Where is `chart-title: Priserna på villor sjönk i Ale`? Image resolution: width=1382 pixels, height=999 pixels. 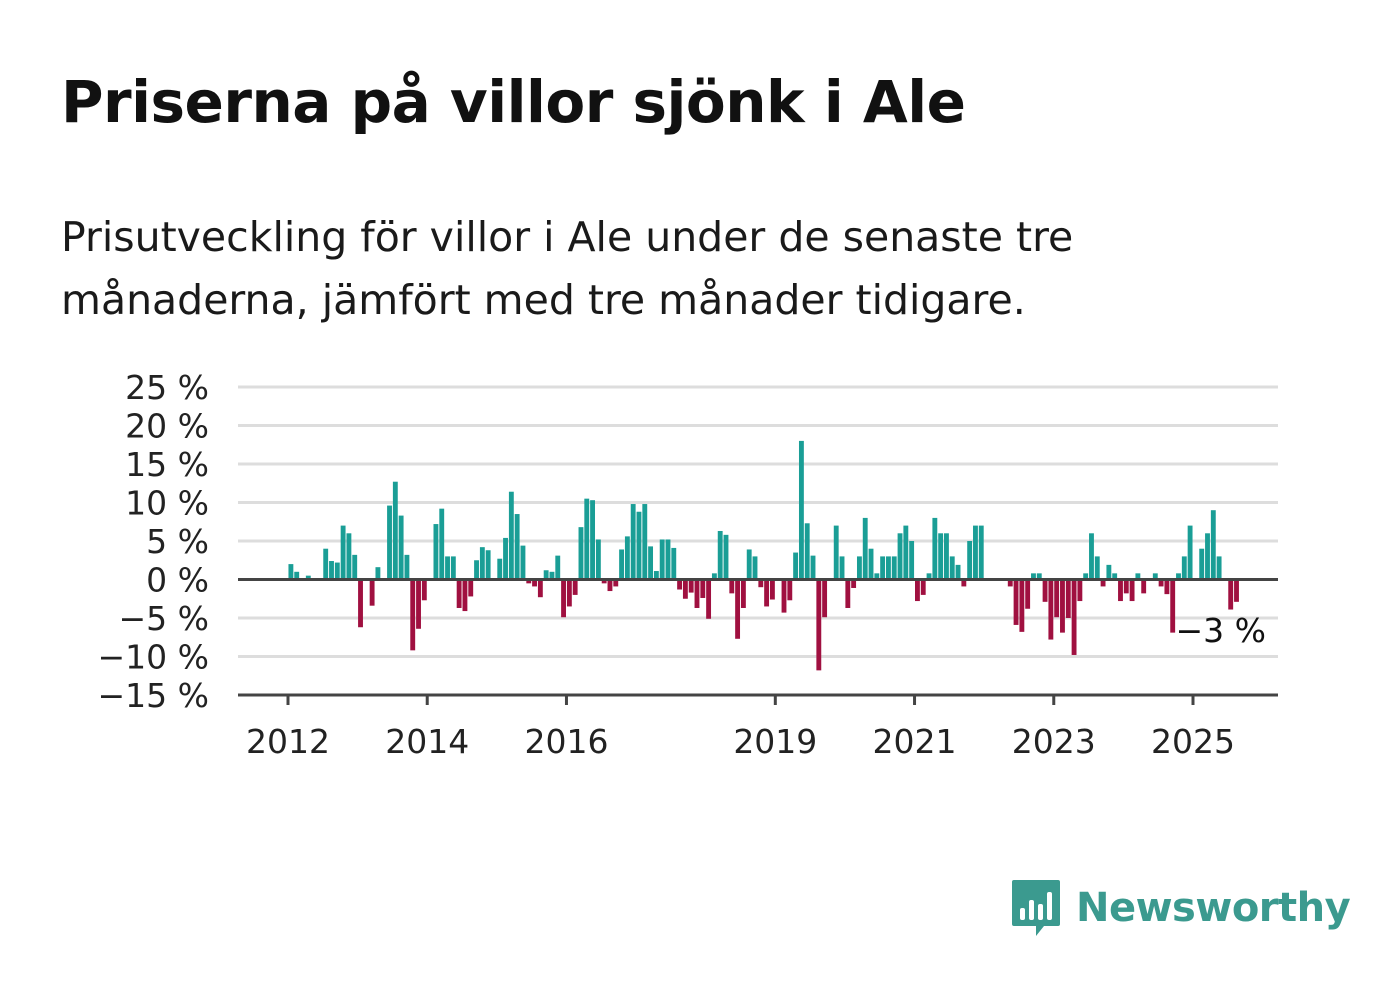
chart-title: Priserna på villor sjönk i Ale is located at coordinates (513, 102).